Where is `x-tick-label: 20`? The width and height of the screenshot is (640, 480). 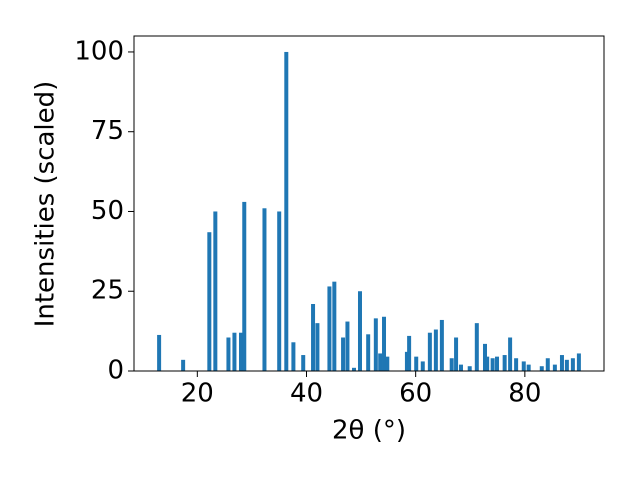
x-tick-label: 20 is located at coordinates (197, 394).